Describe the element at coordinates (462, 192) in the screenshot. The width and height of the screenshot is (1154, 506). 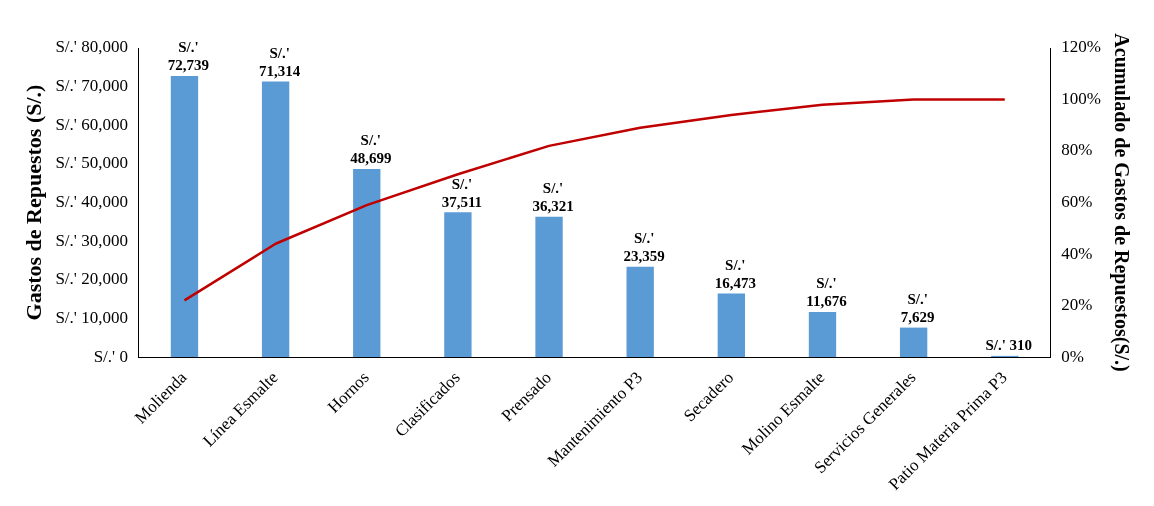
I see `data-label: S/.' 37,511` at that location.